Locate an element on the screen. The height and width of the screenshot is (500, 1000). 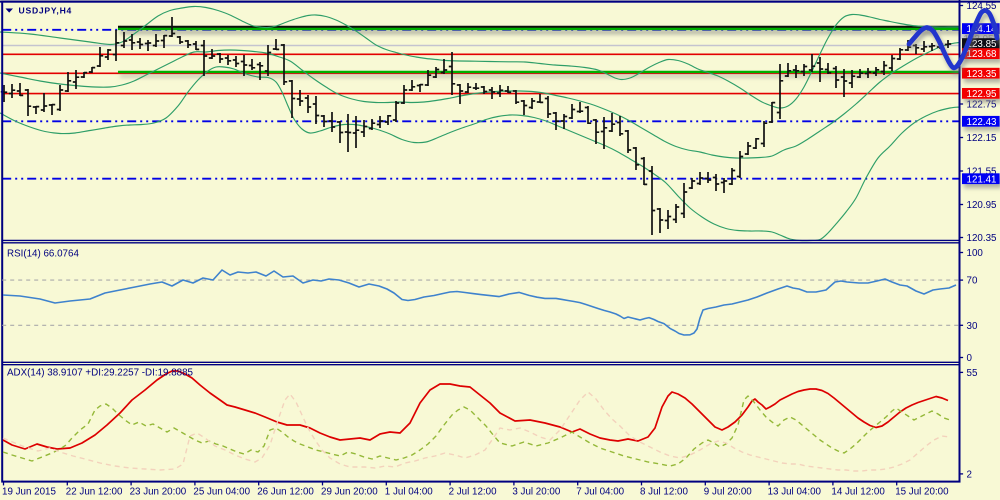
svg-text: 121.55 is located at coordinates (982, 172).